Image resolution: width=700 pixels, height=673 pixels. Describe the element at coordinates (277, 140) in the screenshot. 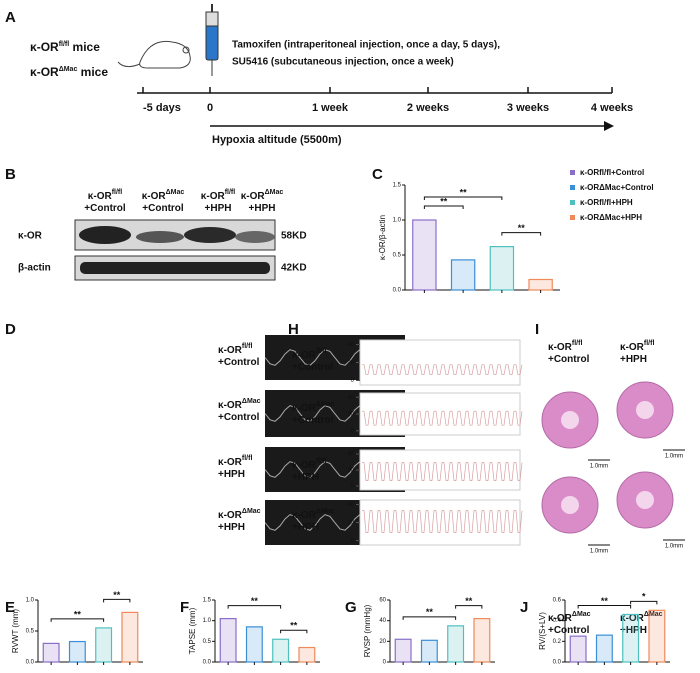

I see `label: Hypoxia altitude (5500m)` at that location.